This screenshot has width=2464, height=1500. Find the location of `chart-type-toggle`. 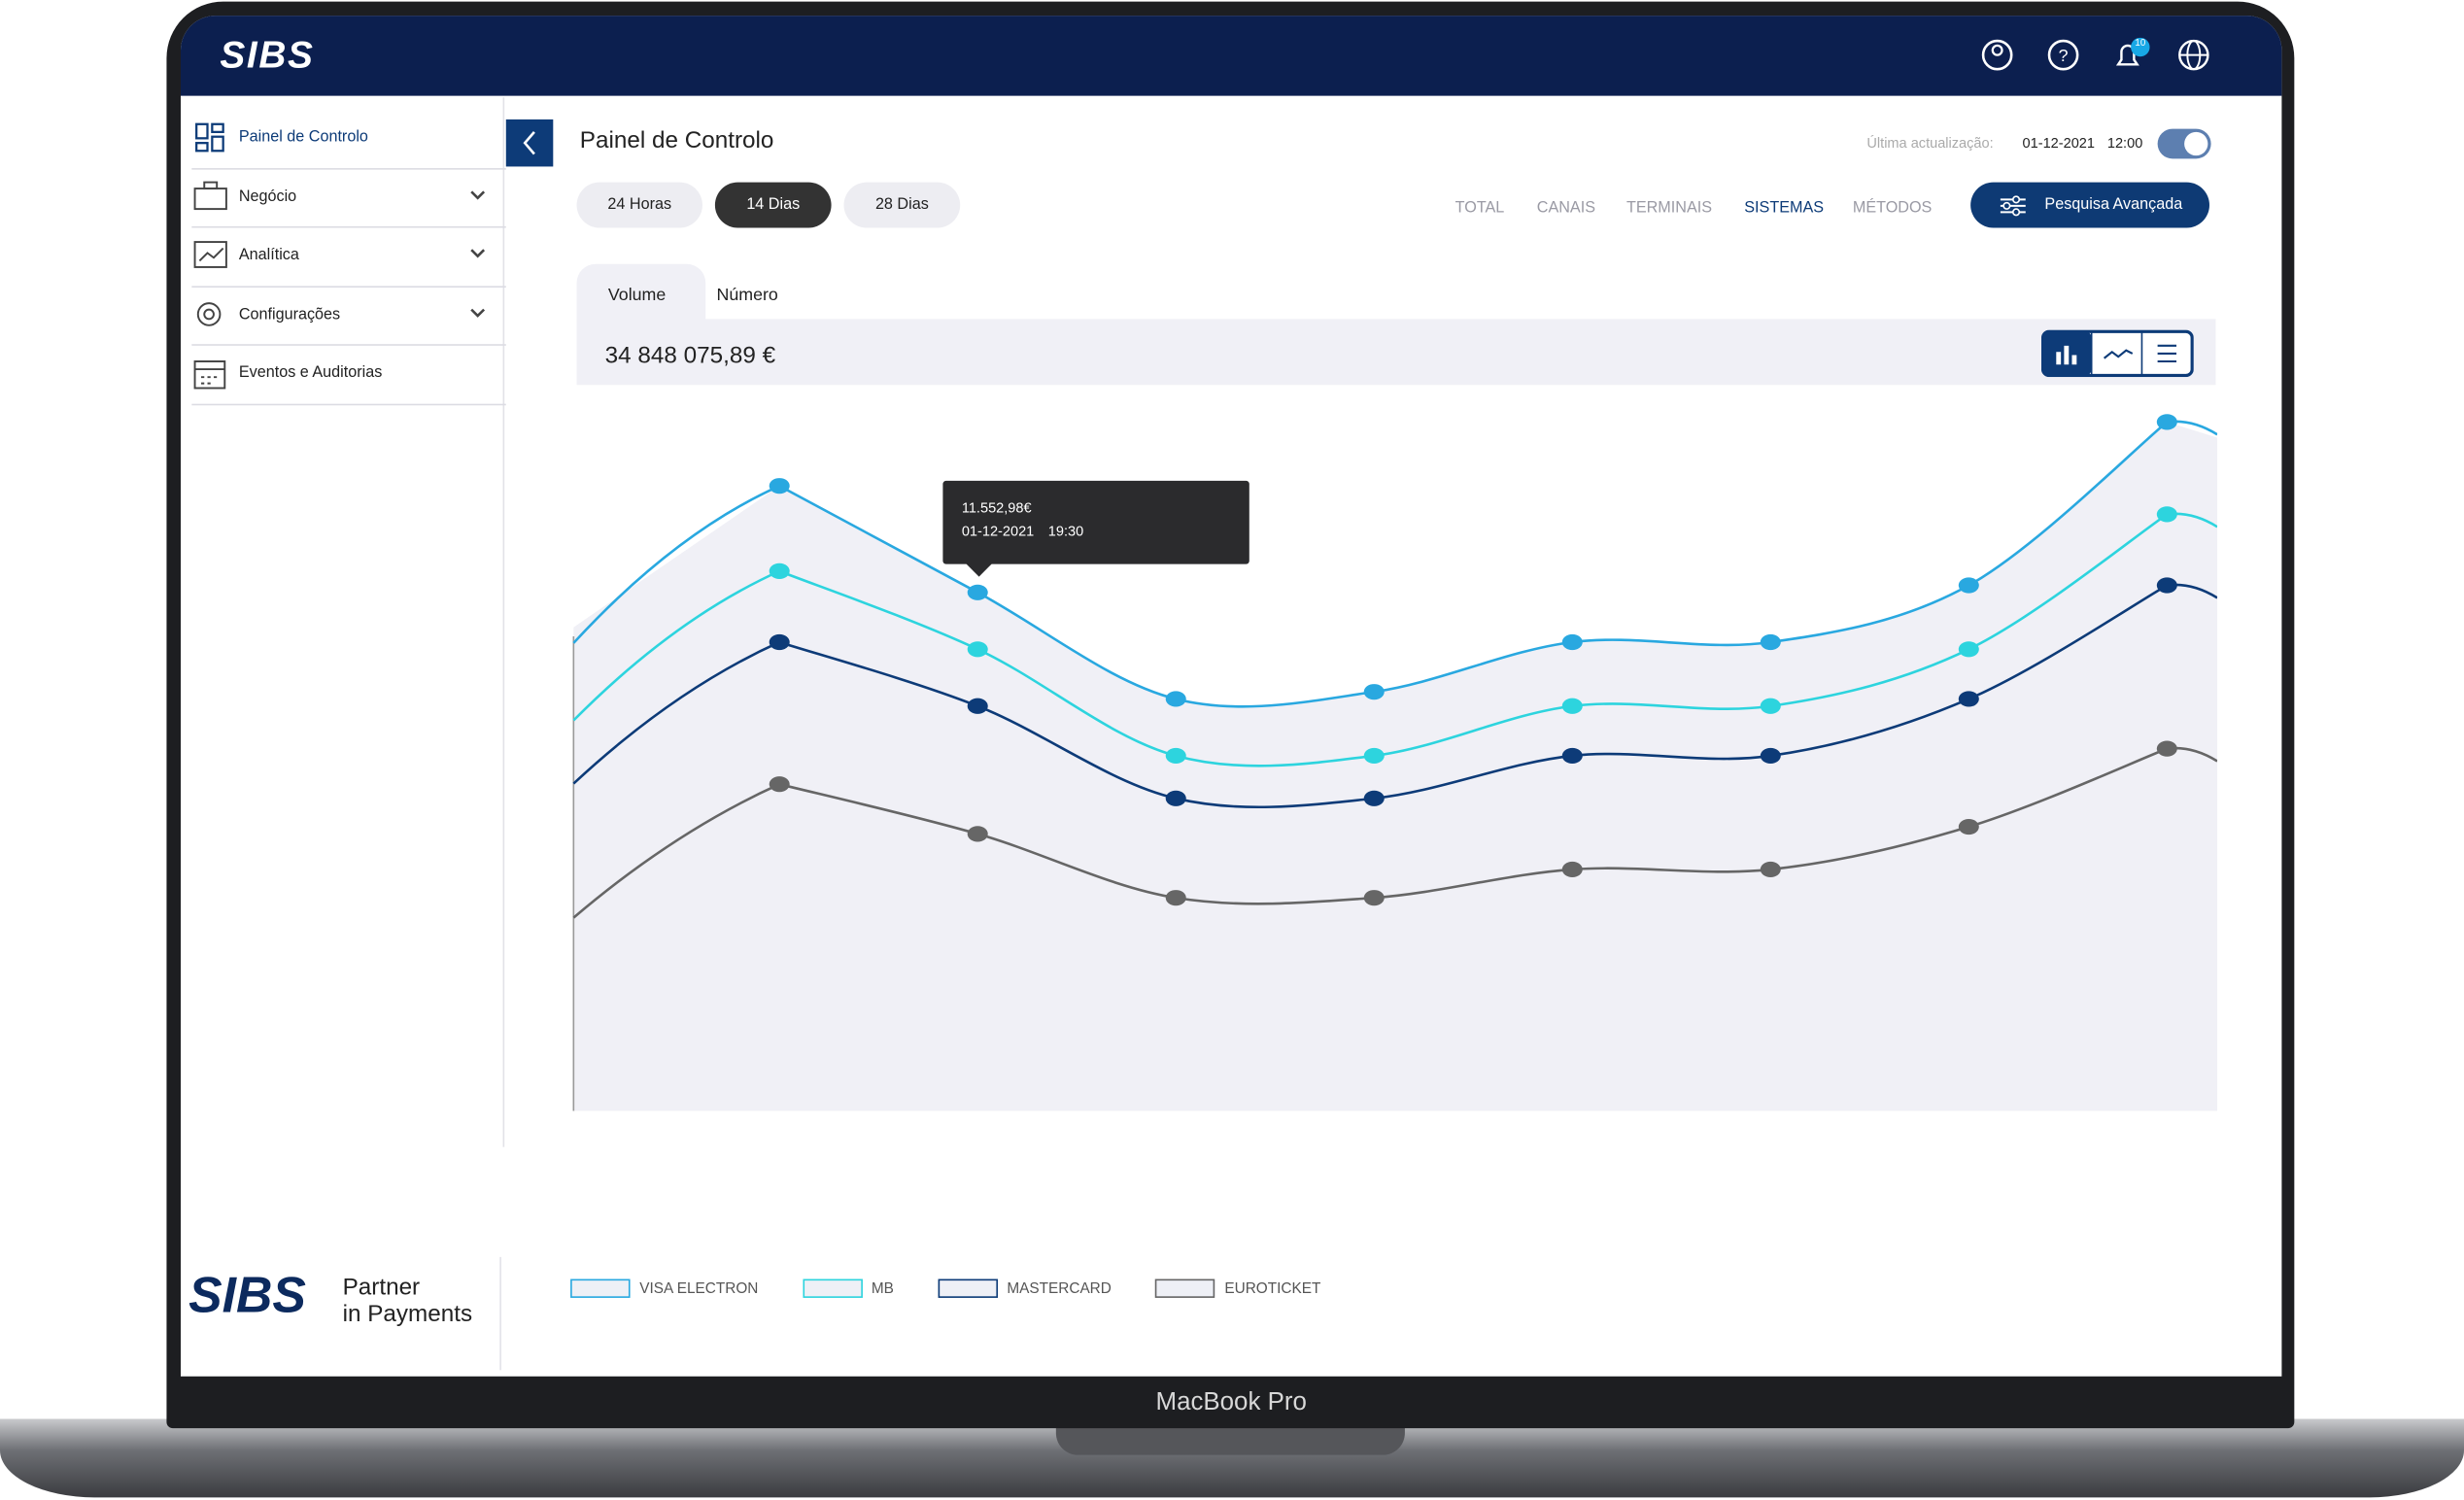

chart-type-toggle is located at coordinates (2117, 354).